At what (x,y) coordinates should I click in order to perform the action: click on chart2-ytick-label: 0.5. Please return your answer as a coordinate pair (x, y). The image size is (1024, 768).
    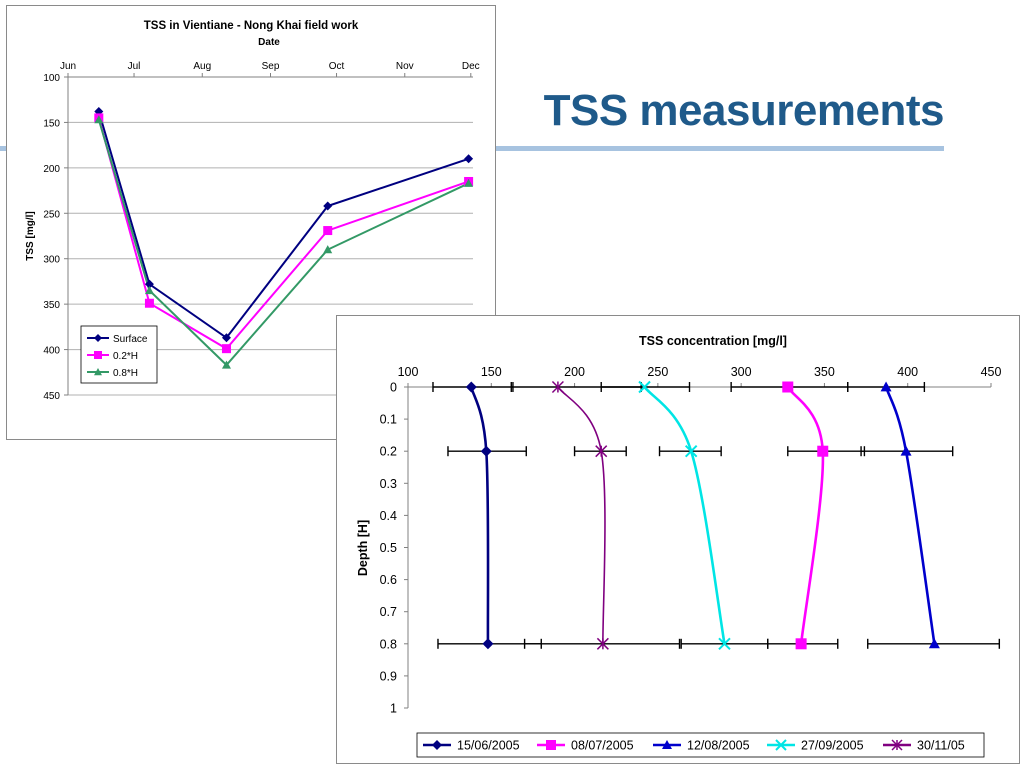
    Looking at the image, I should click on (388, 548).